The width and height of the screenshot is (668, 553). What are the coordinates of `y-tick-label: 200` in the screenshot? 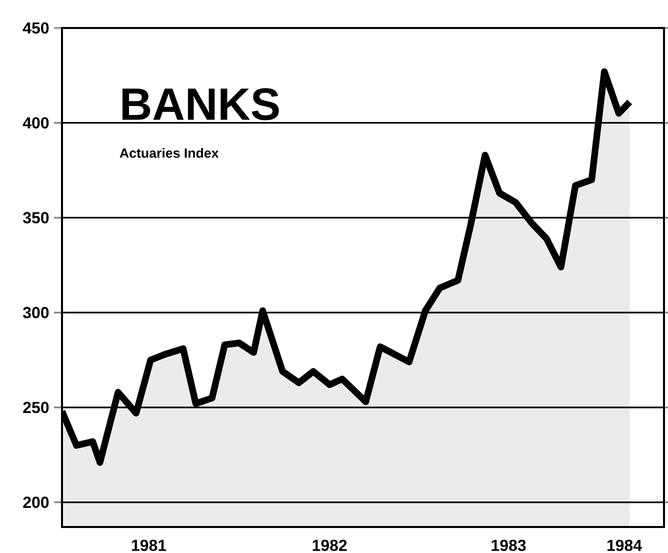 It's located at (36, 502).